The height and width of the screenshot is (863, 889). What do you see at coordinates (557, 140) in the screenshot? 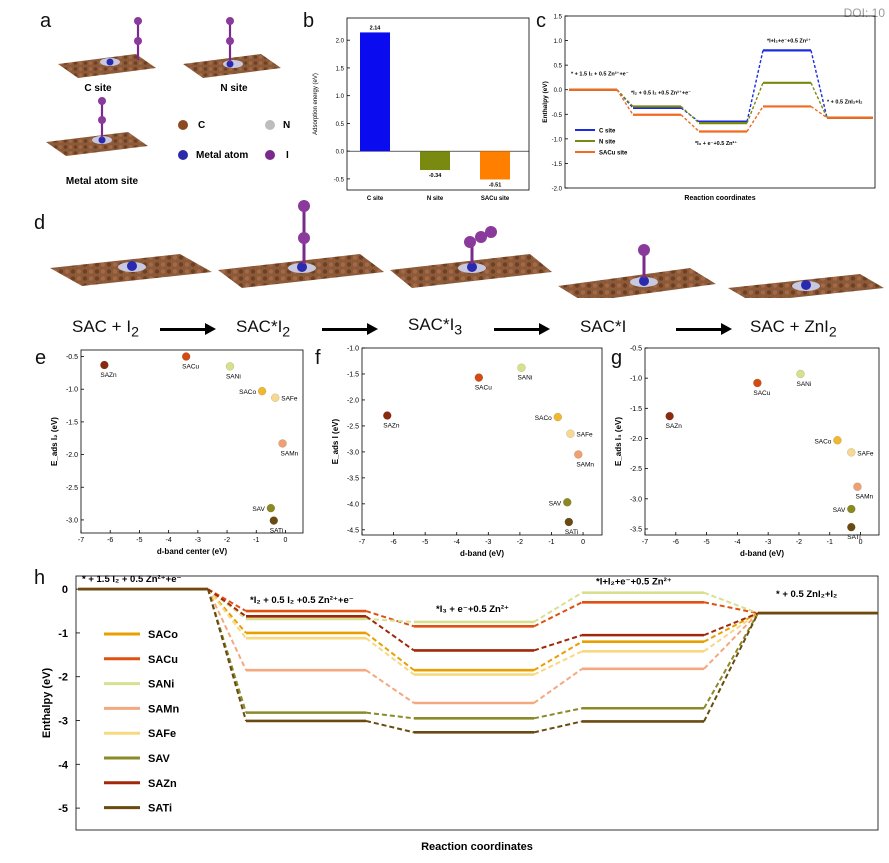
I see `chart-c-ytick-label: -1.0` at bounding box center [557, 140].